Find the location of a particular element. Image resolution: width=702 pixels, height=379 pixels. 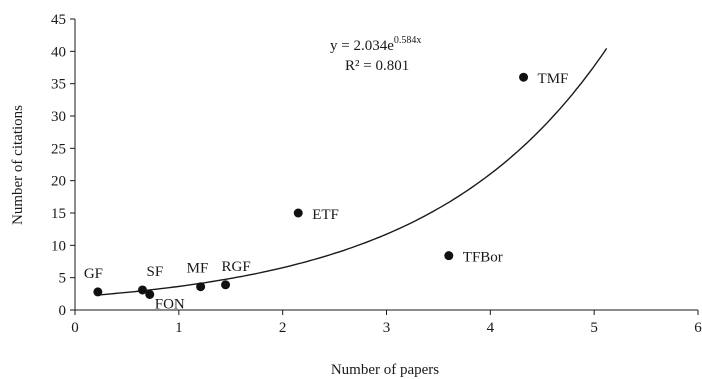

data-point-label-rgf: RGF is located at coordinates (236, 267).